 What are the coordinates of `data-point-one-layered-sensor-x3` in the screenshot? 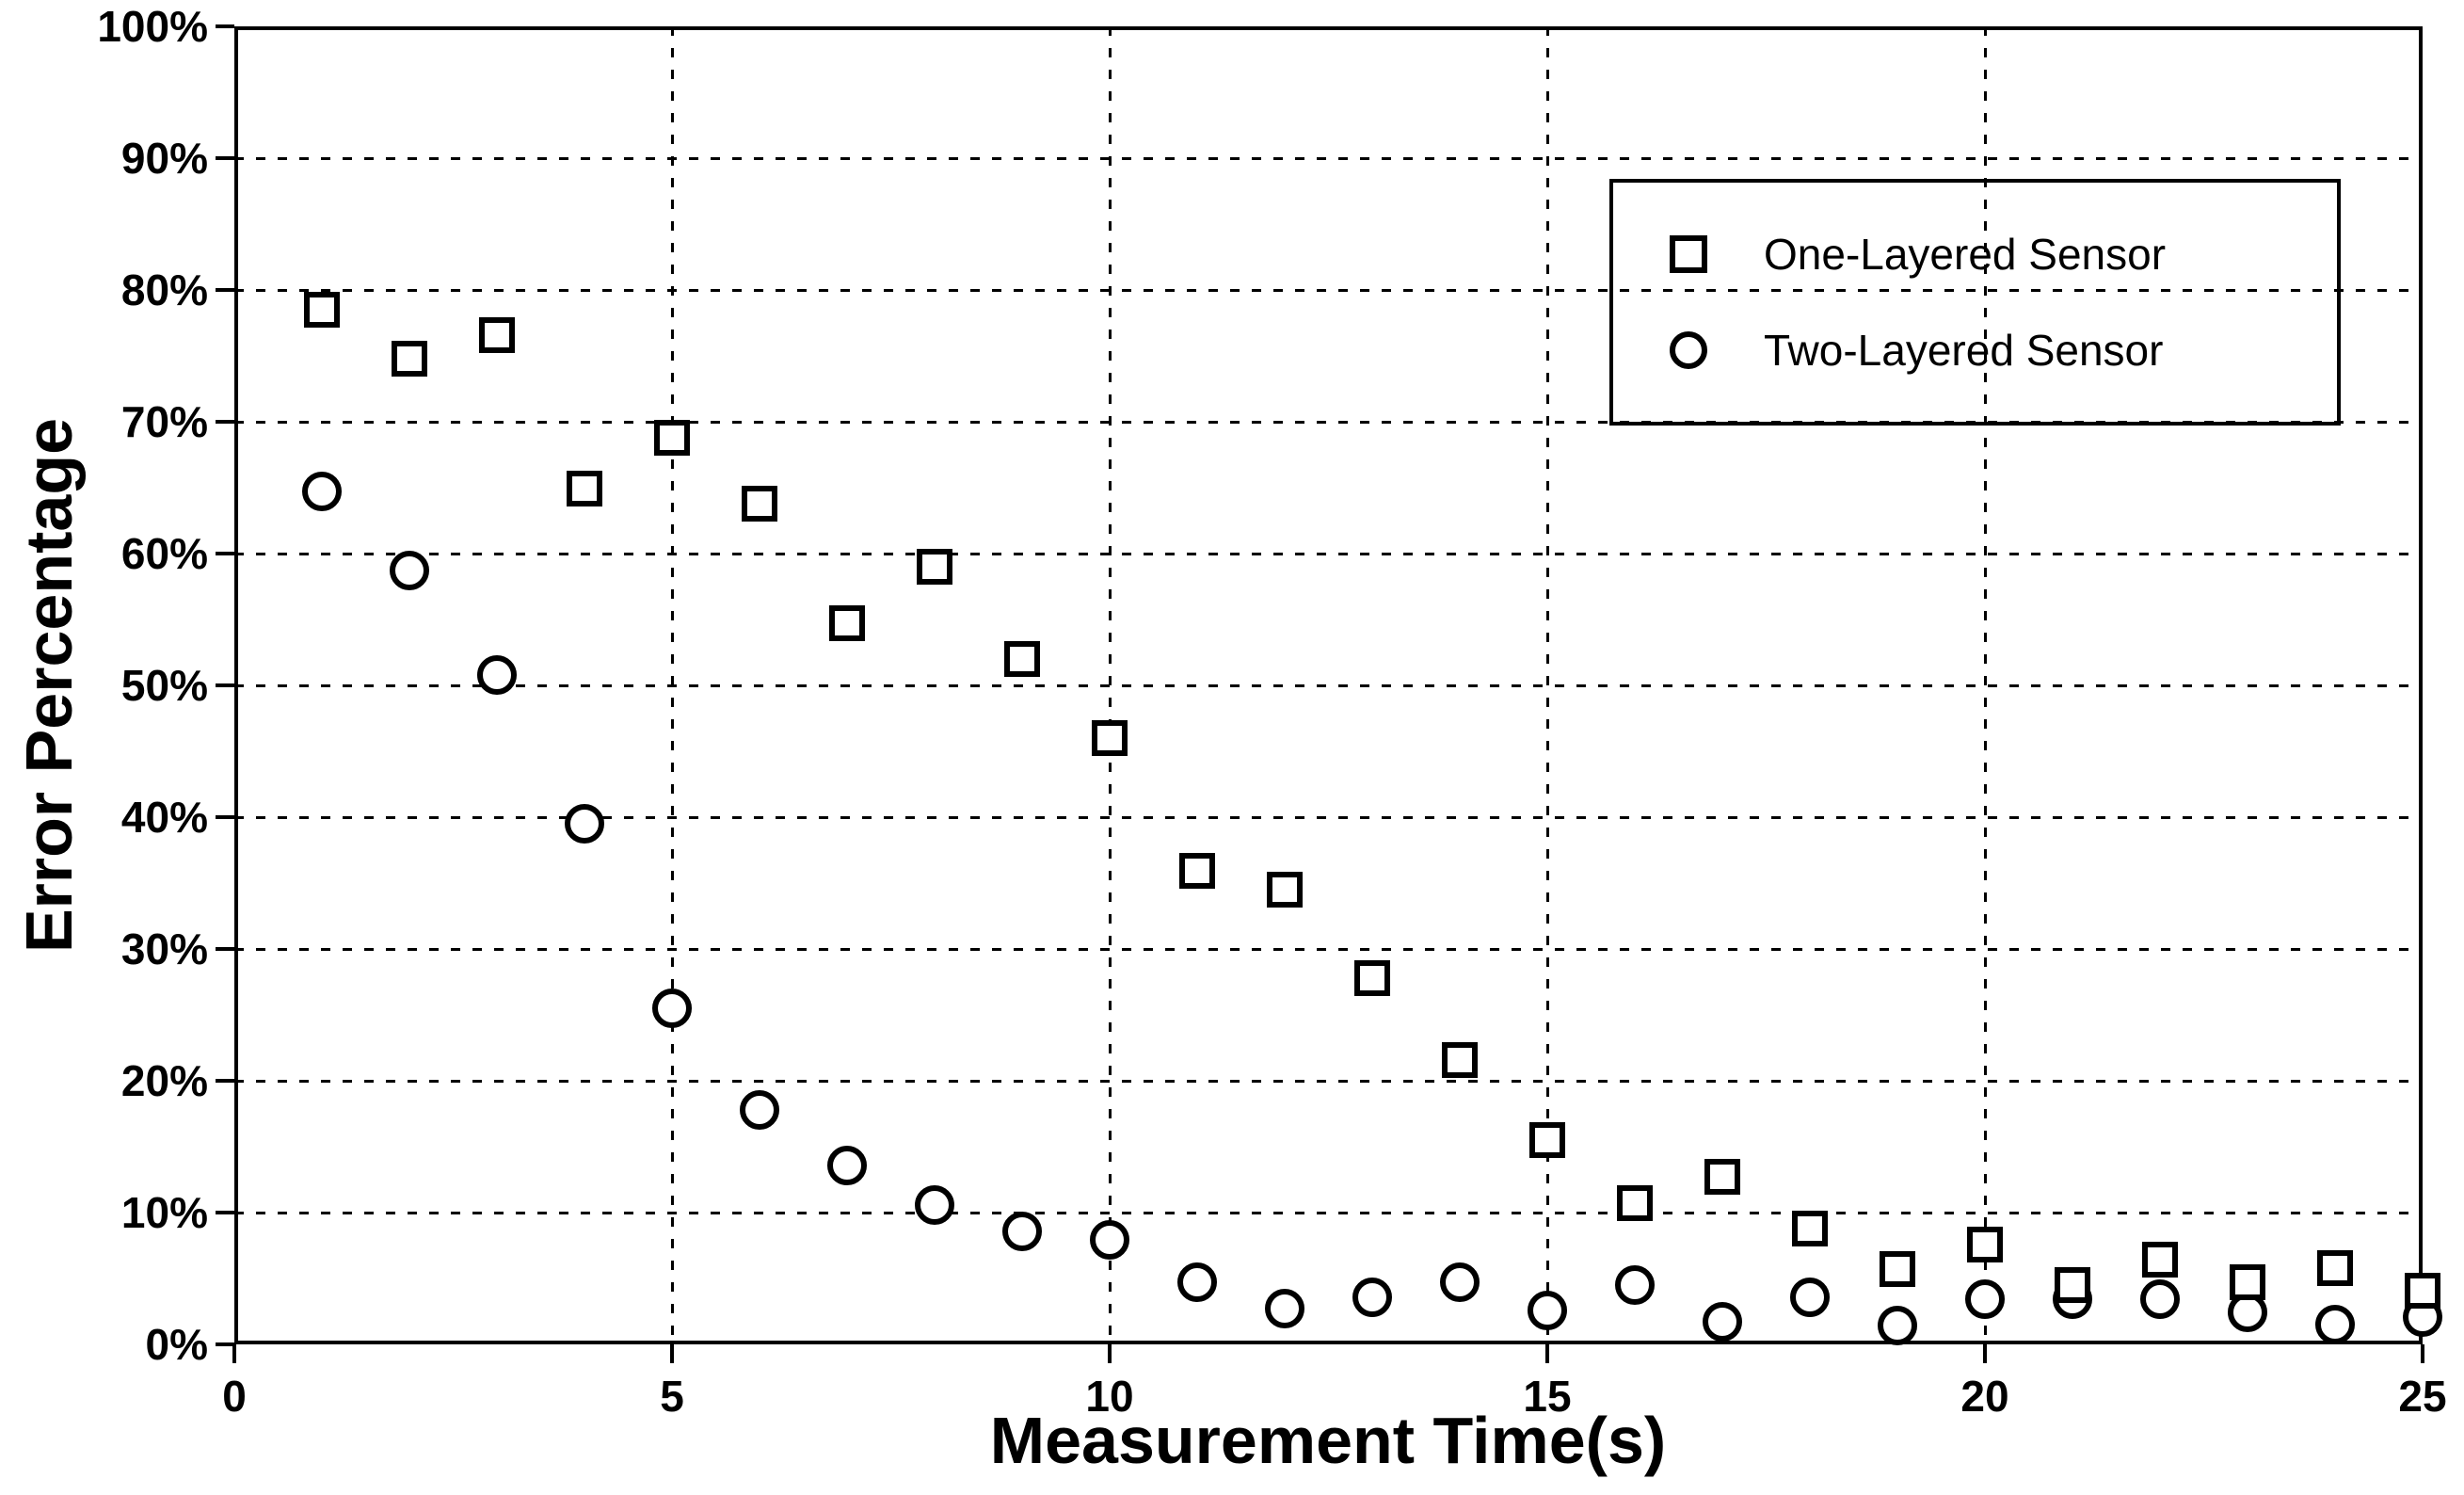 It's located at (497, 334).